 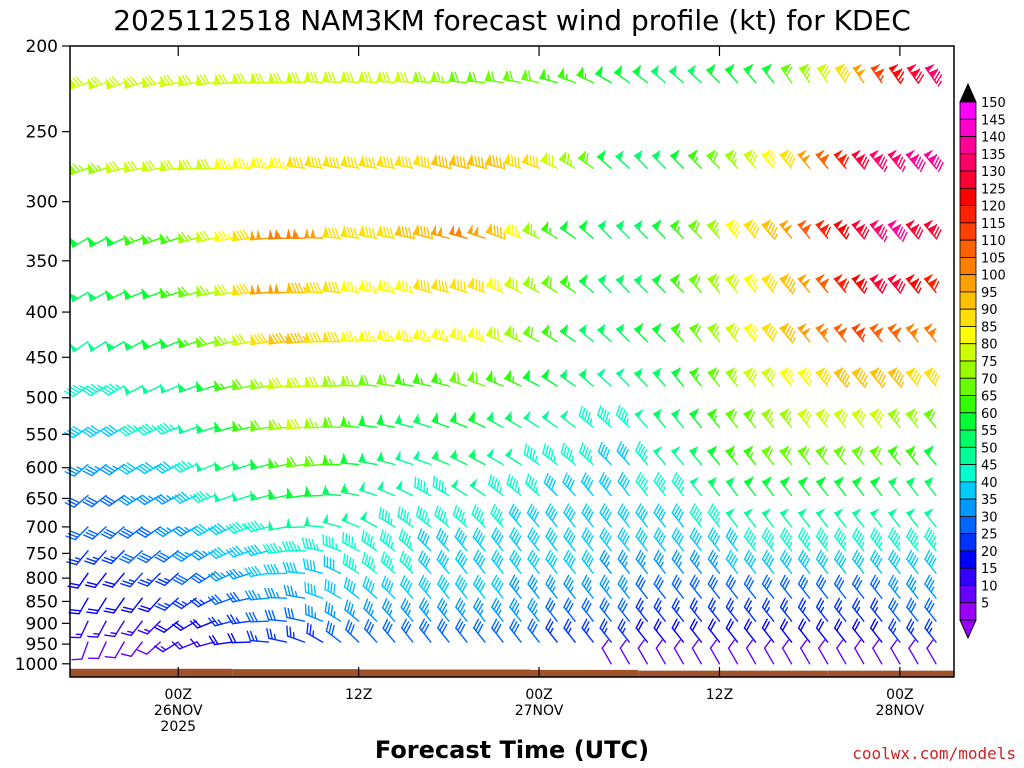 I want to click on x-tick-label: 2025, so click(x=178, y=727).